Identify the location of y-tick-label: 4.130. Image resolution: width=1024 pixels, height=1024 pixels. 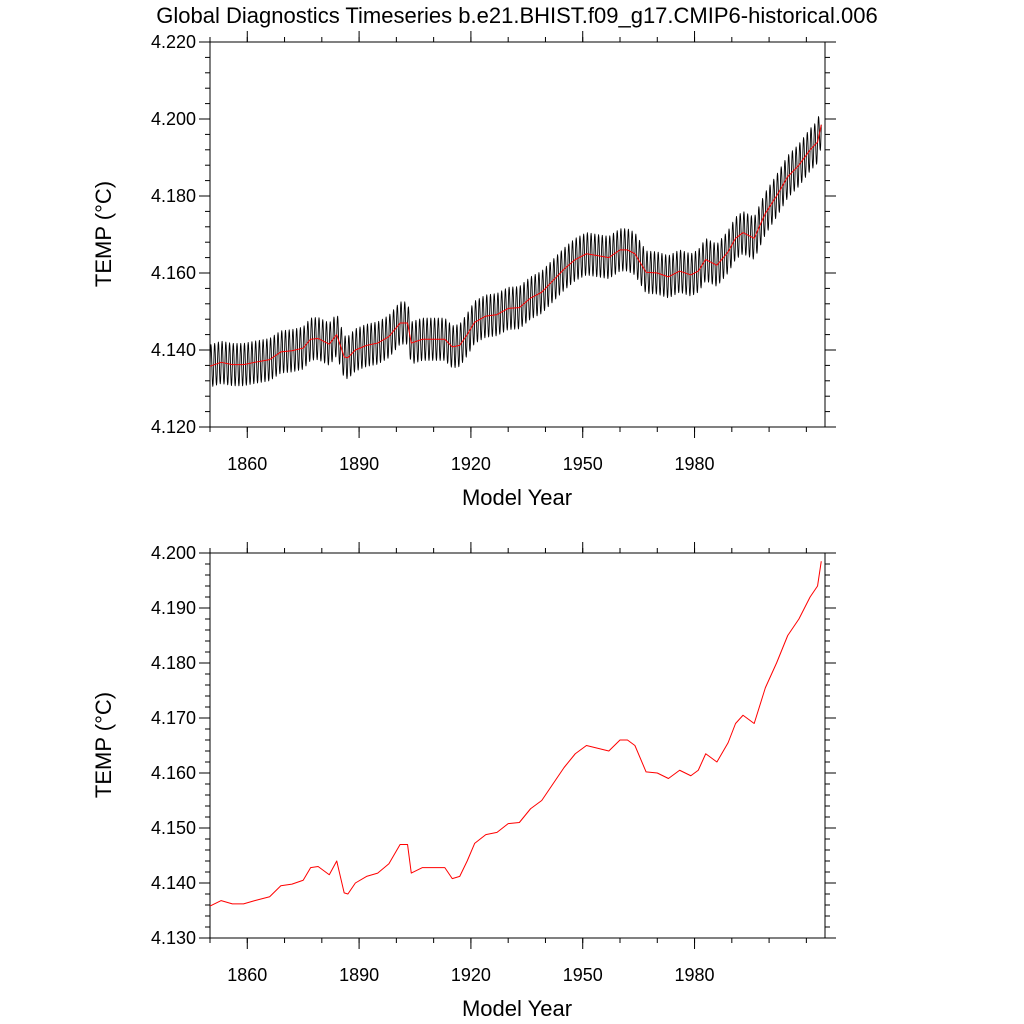
(173, 938).